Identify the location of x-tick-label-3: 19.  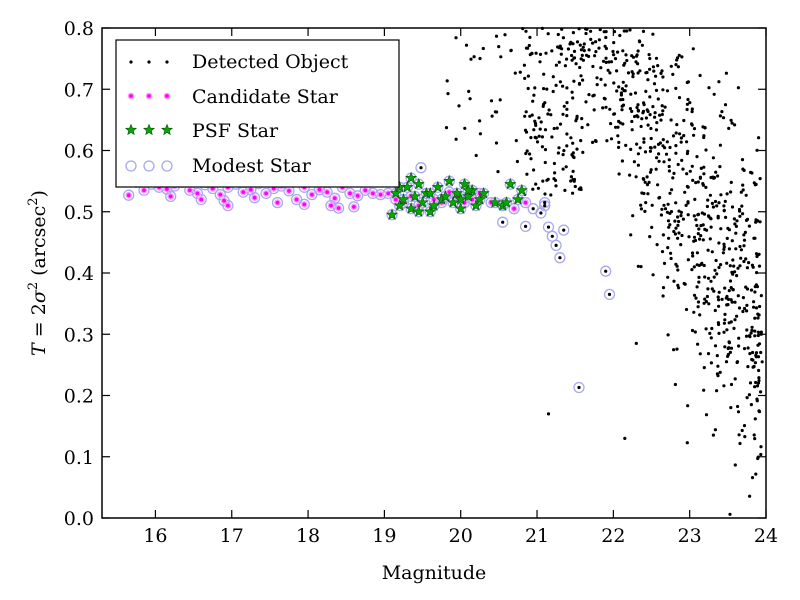
(384, 536).